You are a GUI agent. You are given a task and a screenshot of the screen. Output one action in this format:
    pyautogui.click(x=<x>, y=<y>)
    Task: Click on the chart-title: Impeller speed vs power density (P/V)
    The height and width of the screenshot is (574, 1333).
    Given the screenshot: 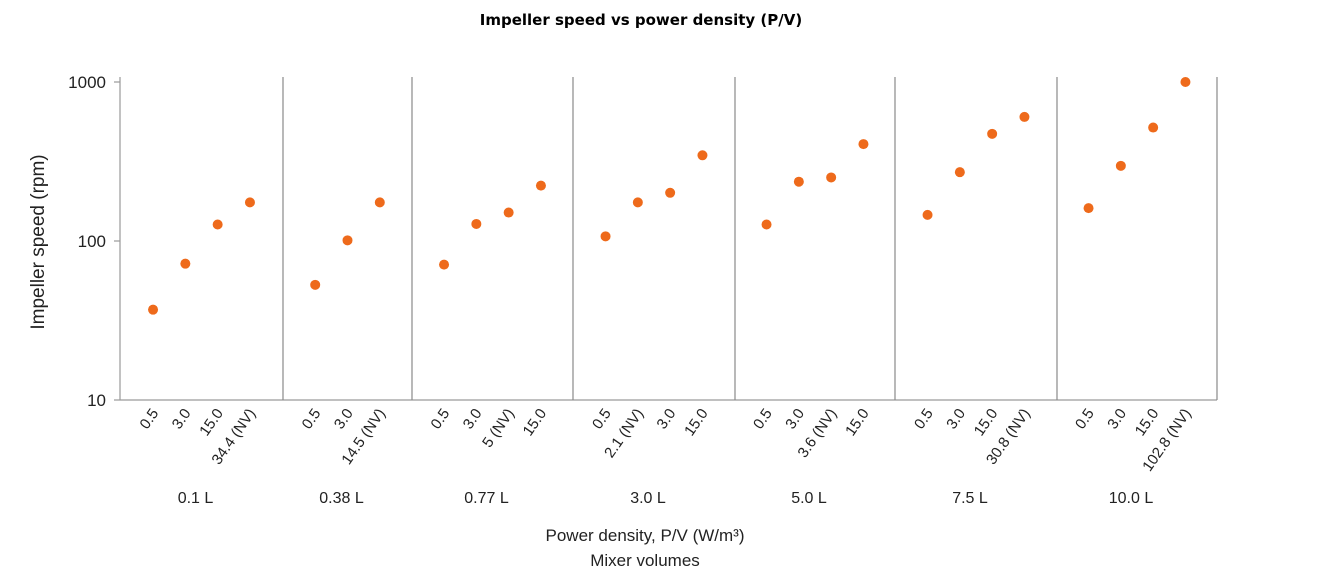 What is the action you would take?
    pyautogui.click(x=641, y=20)
    